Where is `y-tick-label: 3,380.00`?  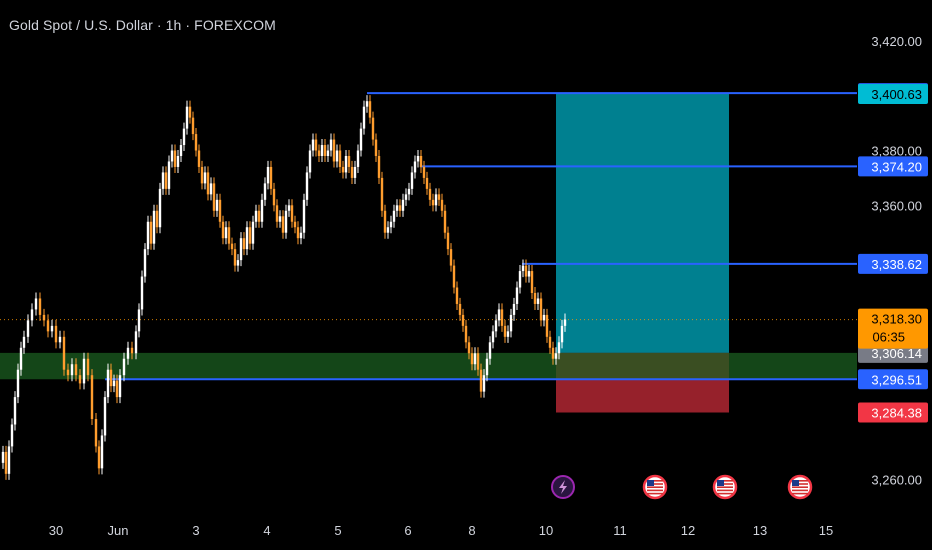
y-tick-label: 3,380.00 is located at coordinates (896, 151).